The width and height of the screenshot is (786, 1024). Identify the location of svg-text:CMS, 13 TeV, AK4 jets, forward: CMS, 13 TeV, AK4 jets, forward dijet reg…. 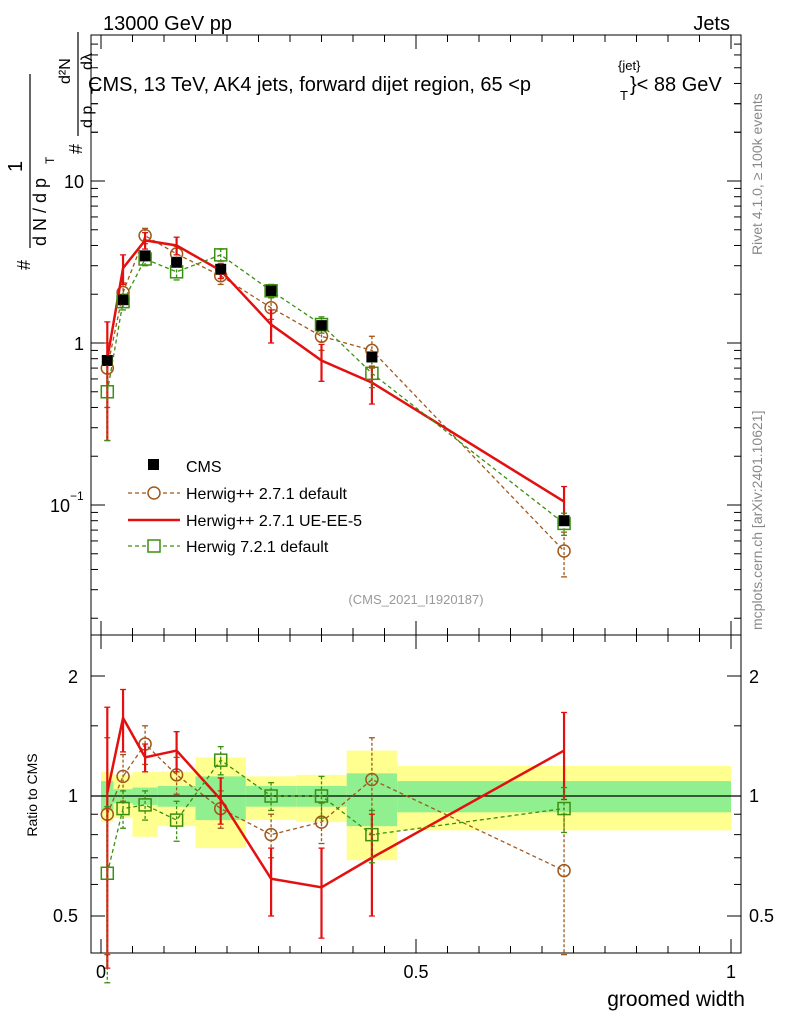
(309, 85).